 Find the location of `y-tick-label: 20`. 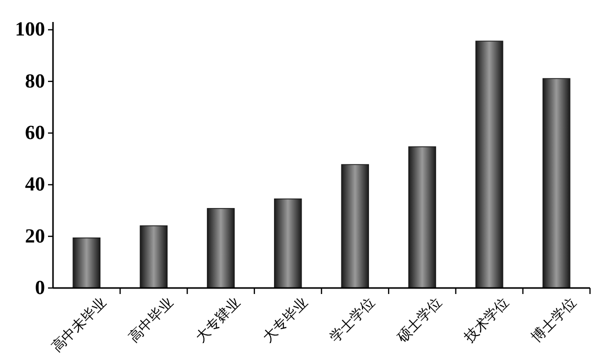

y-tick-label: 20 is located at coordinates (35, 236).